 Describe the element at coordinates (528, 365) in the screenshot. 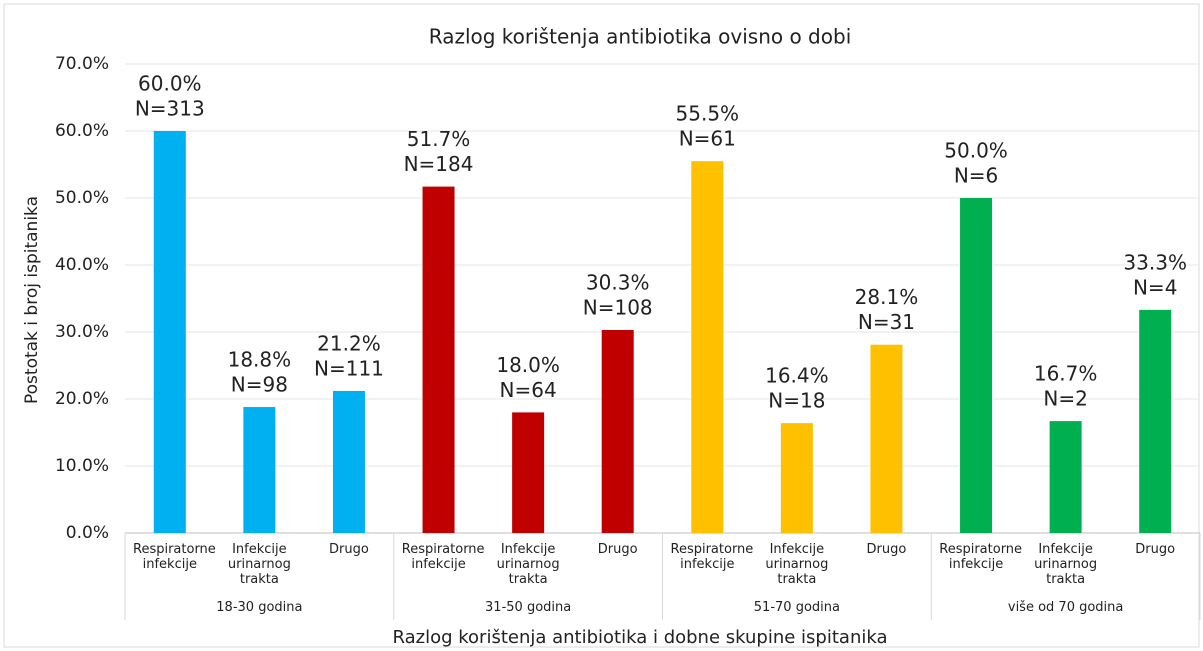

I see `data-label: 18.0%` at that location.